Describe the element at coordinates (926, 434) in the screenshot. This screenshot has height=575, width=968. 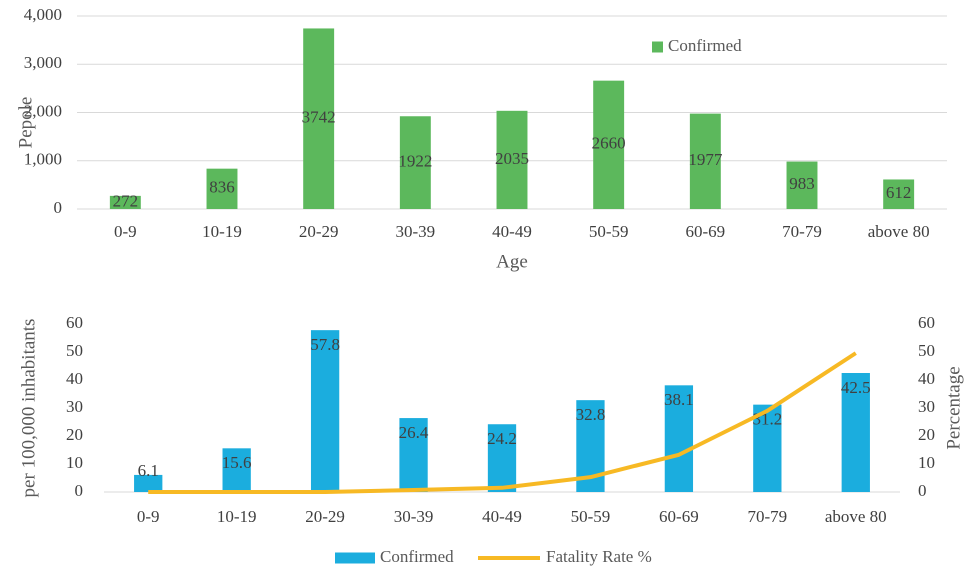
I see `y2-tick-label: 20` at that location.